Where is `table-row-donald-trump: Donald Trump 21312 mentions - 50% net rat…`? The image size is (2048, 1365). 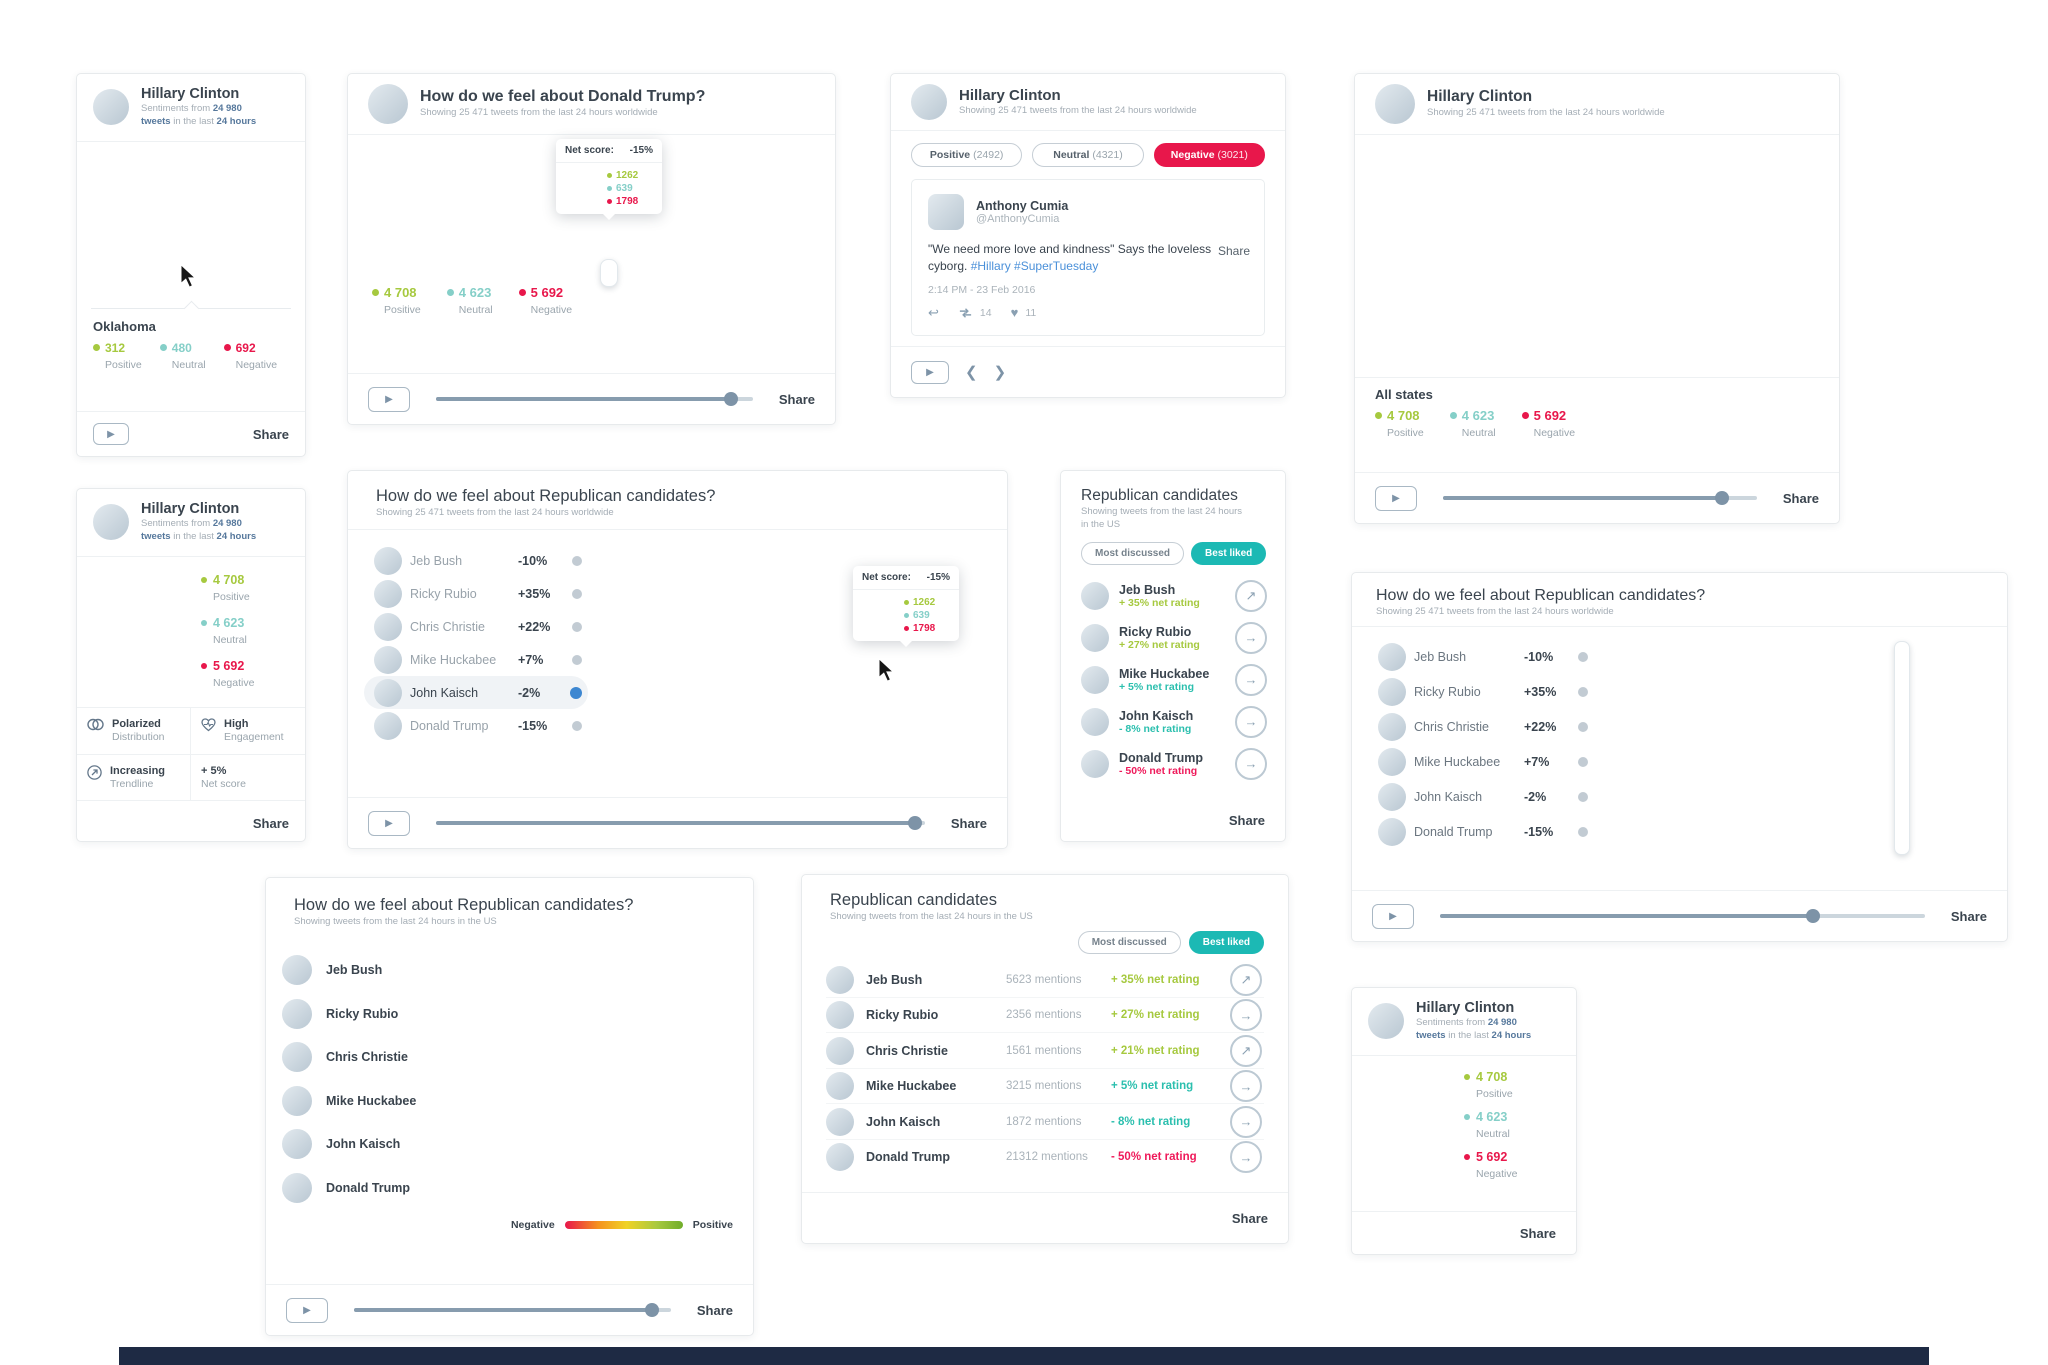
table-row-donald-trump: Donald Trump 21312 mentions - 50% net rat… is located at coordinates (1045, 1157).